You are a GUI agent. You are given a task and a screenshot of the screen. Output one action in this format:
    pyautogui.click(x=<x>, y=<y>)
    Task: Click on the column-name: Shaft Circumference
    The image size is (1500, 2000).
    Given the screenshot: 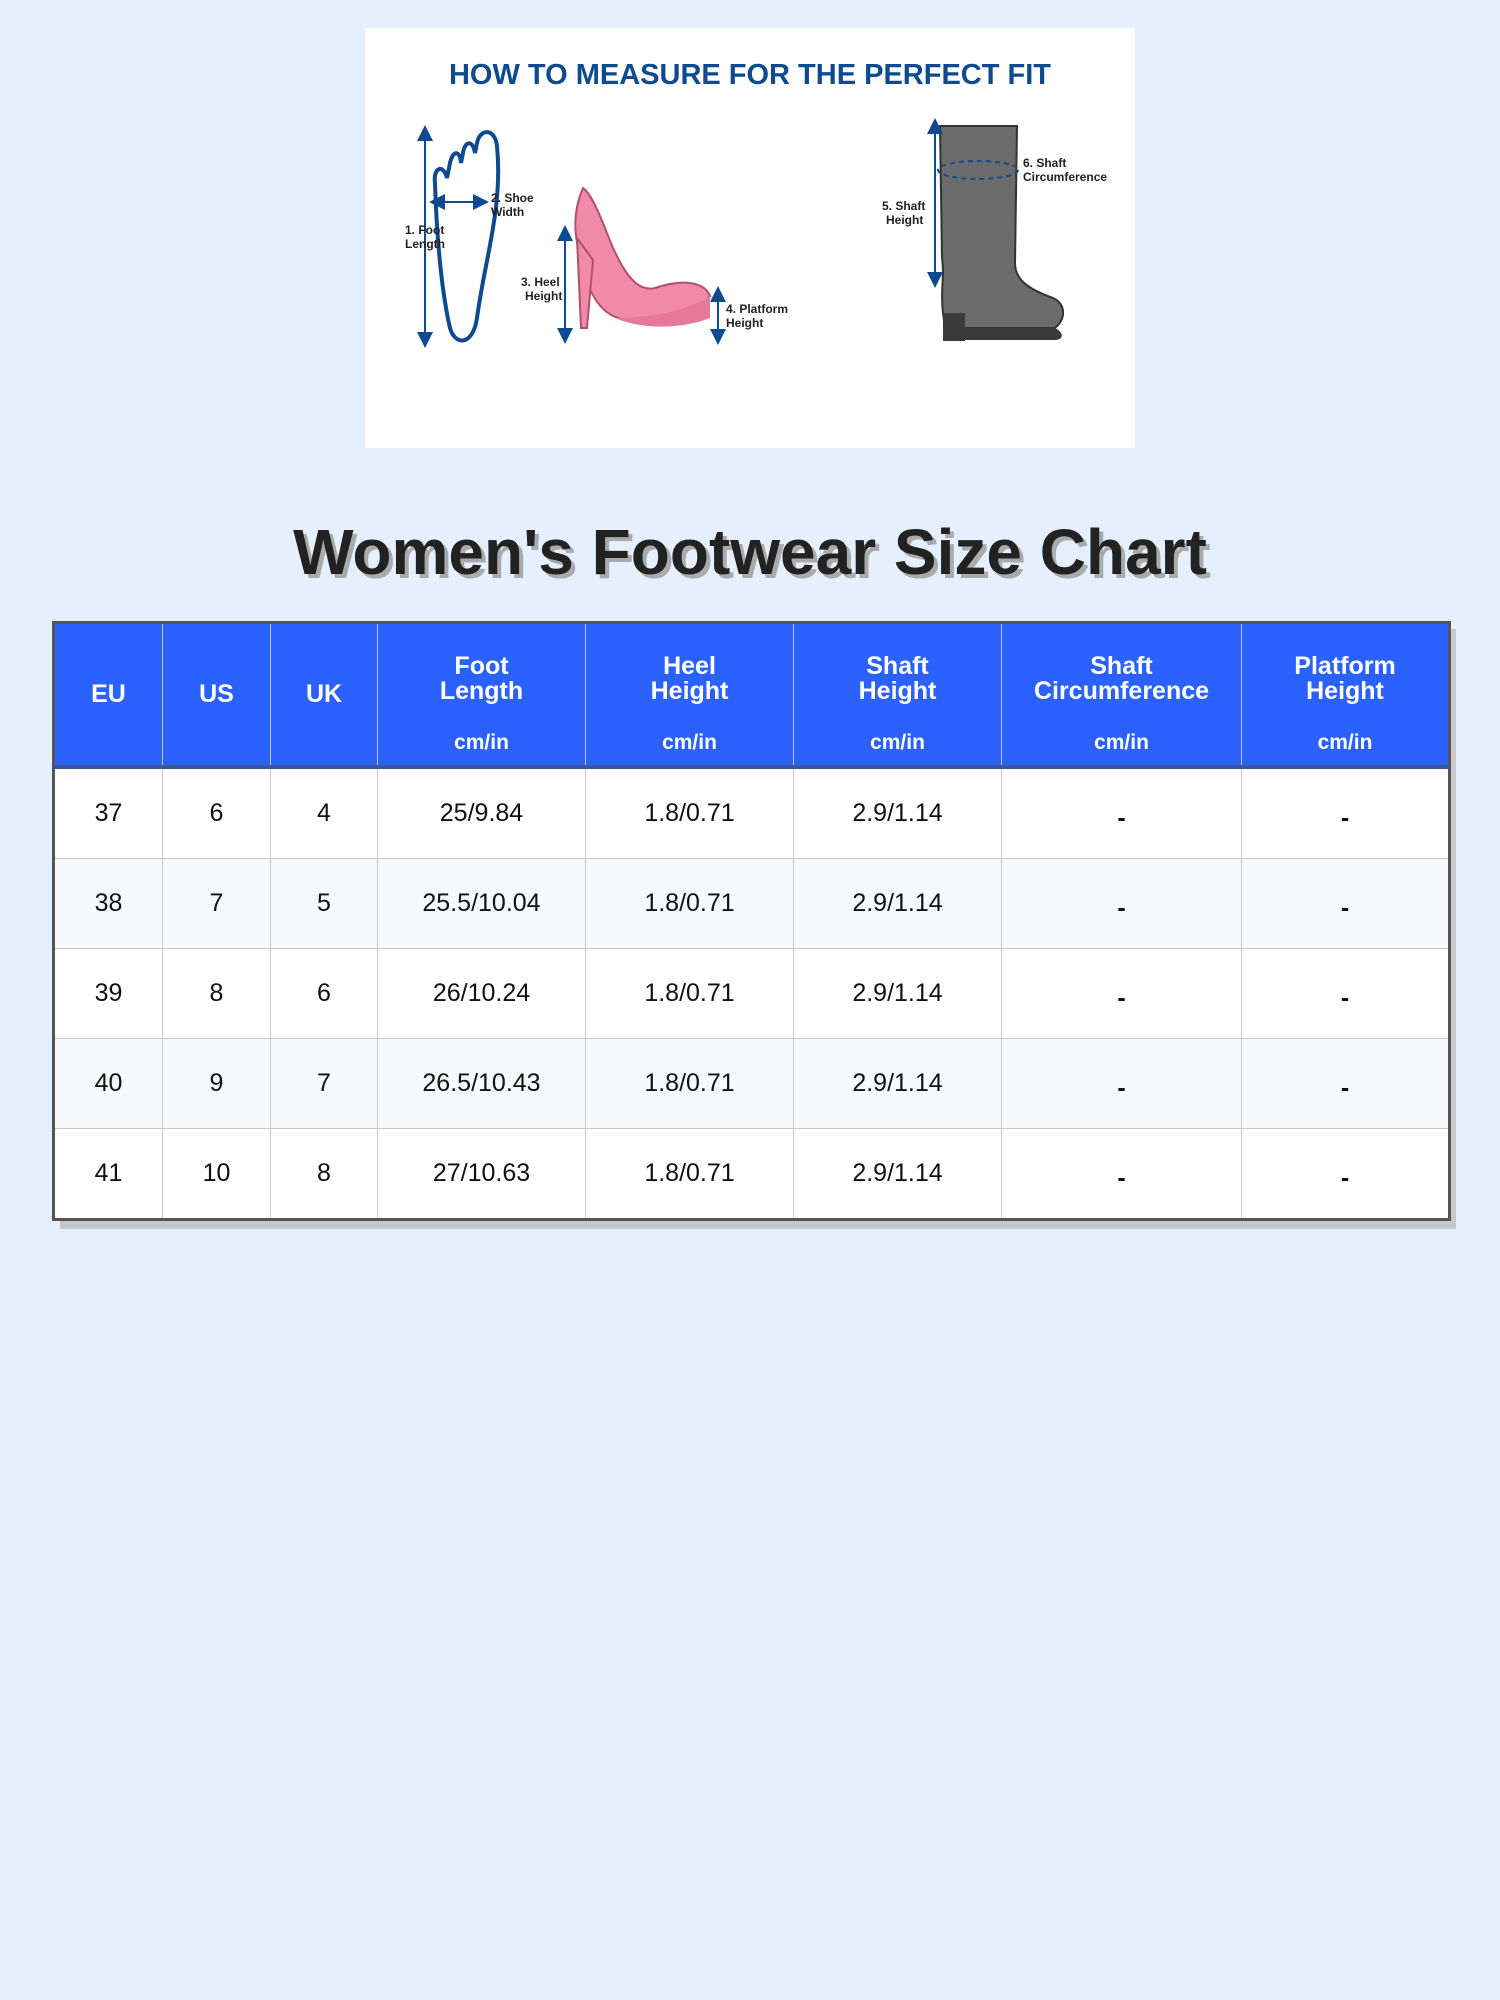 What is the action you would take?
    pyautogui.click(x=1121, y=678)
    